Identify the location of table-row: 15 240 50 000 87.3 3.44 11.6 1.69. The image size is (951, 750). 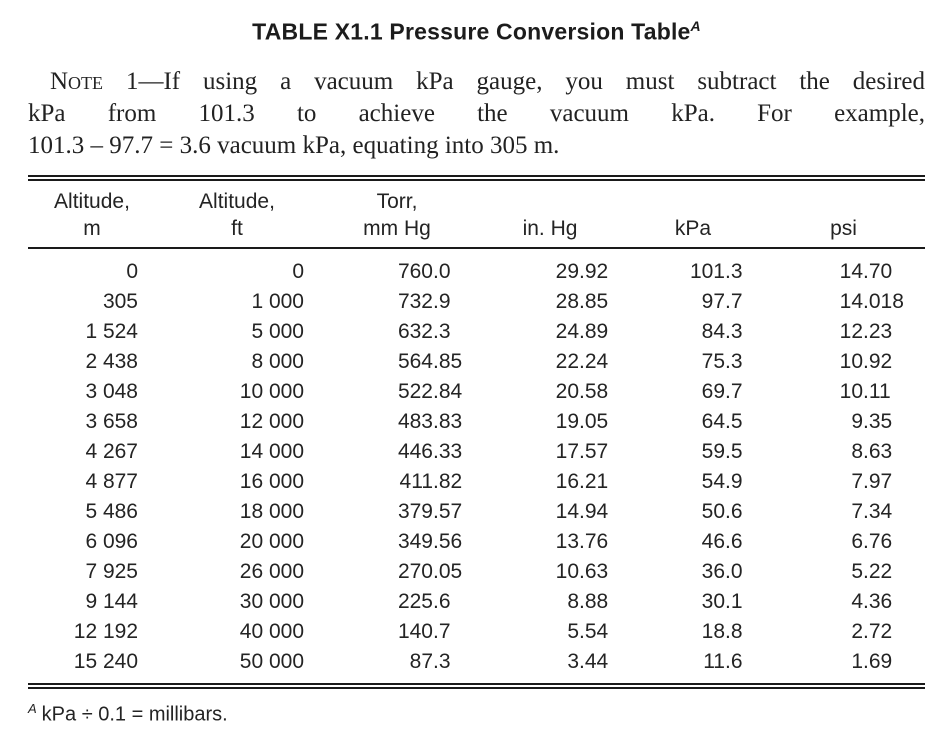
(476, 665).